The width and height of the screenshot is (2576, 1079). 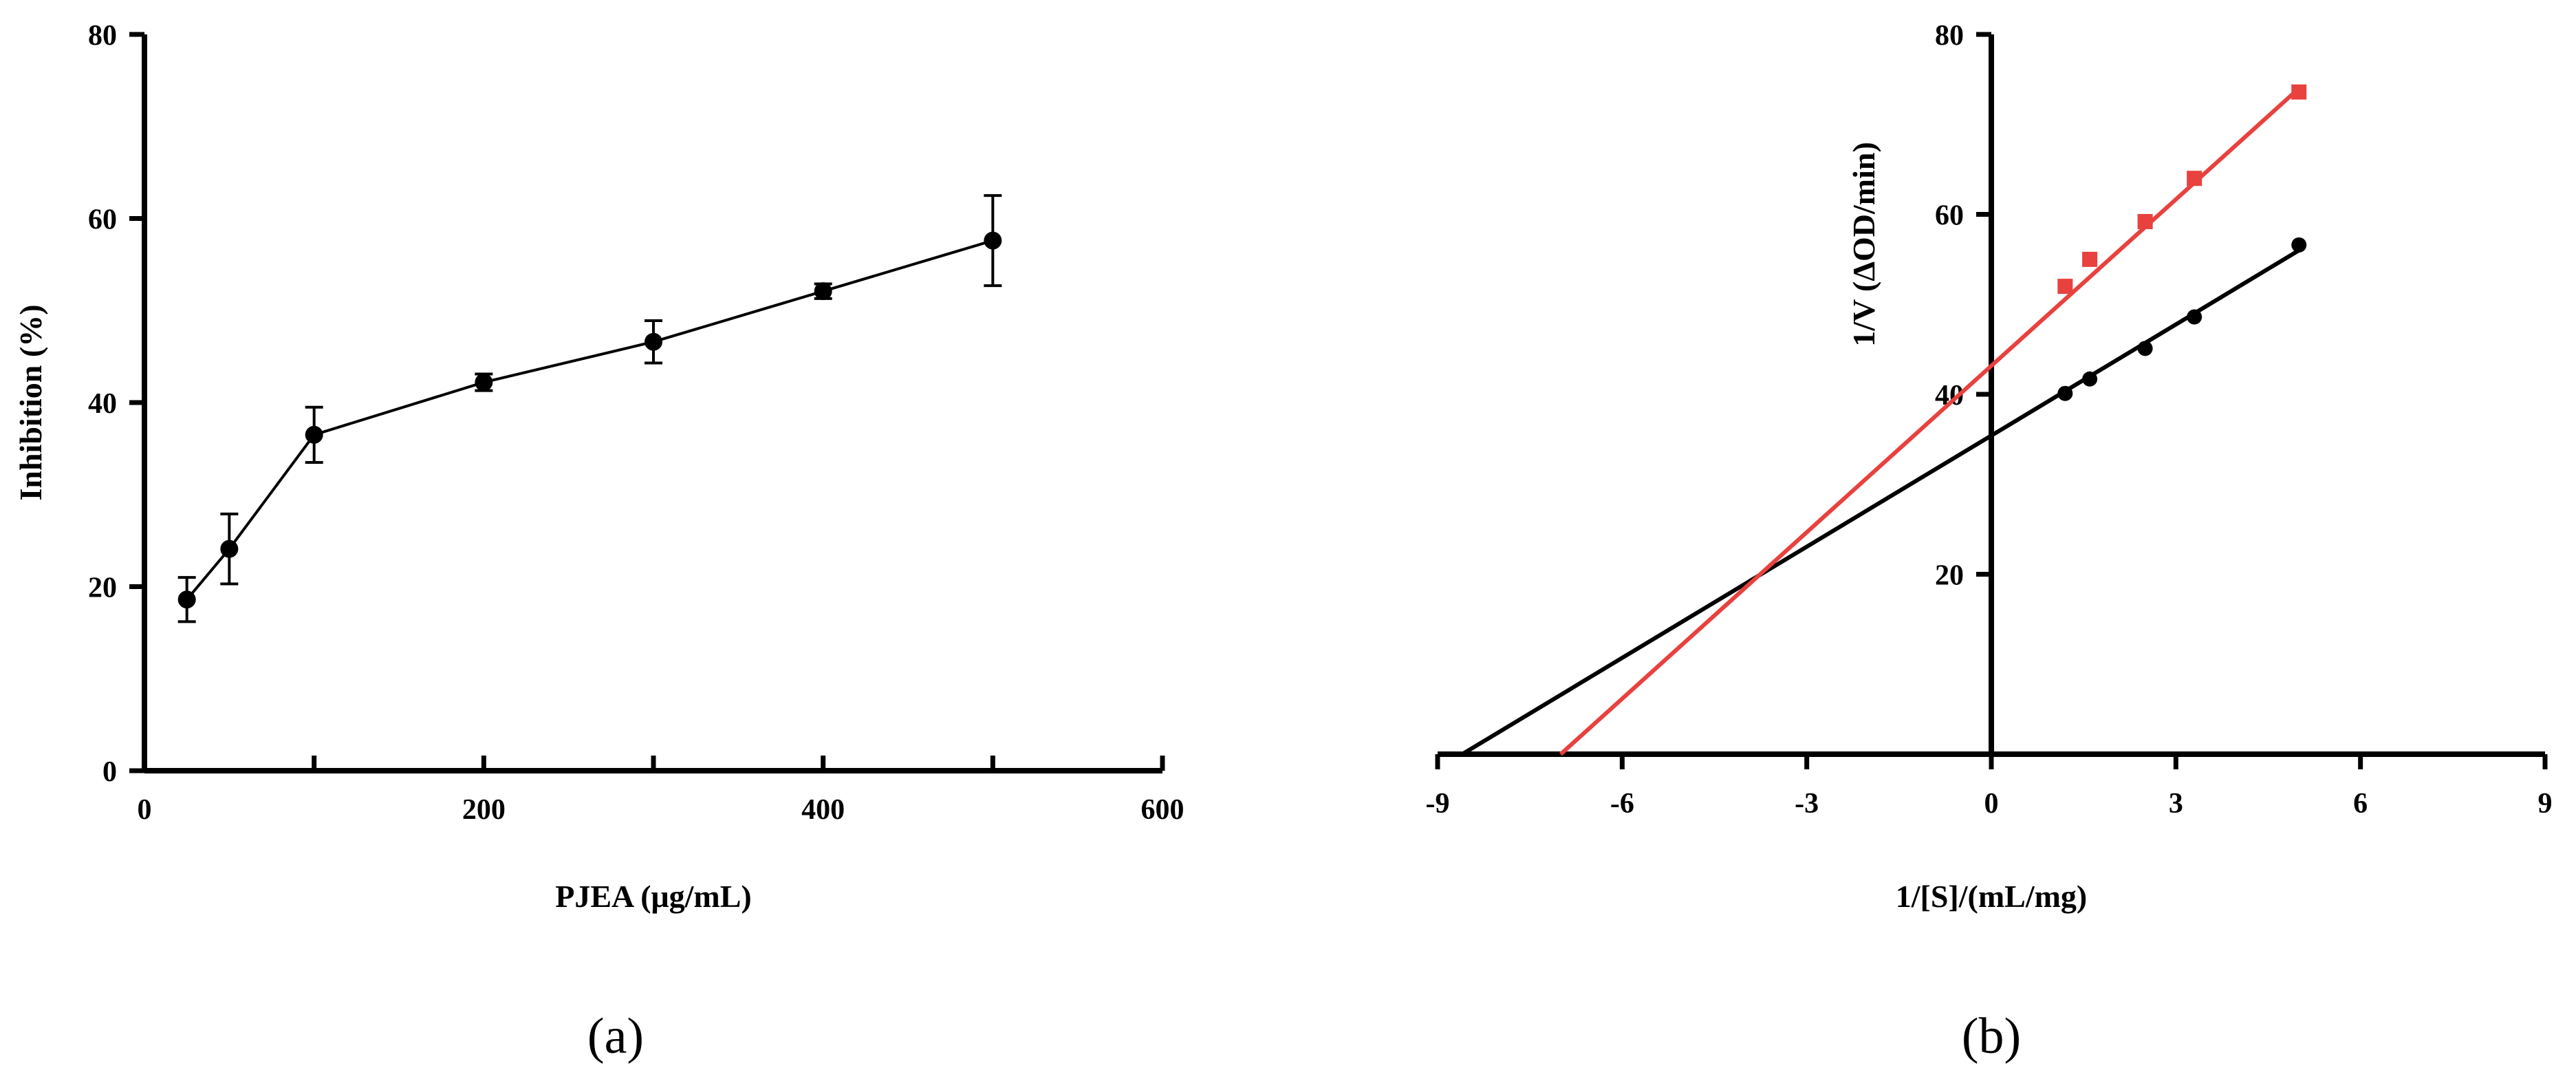 I want to click on x-tick-label: 6, so click(x=2360, y=804).